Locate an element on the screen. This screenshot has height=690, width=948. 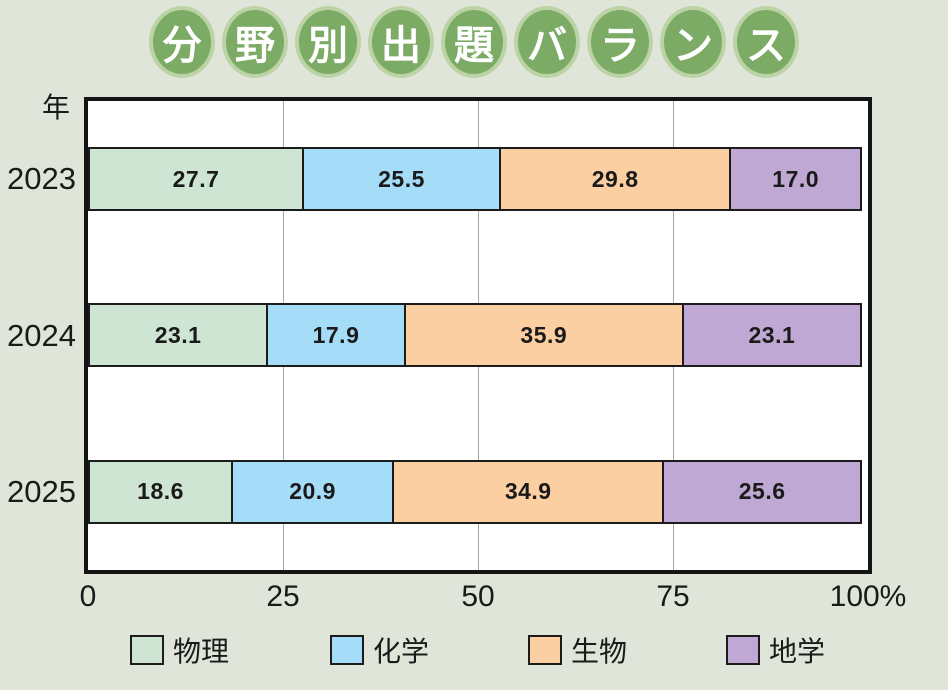
legend-label-生物: 生物 is located at coordinates (599, 651).